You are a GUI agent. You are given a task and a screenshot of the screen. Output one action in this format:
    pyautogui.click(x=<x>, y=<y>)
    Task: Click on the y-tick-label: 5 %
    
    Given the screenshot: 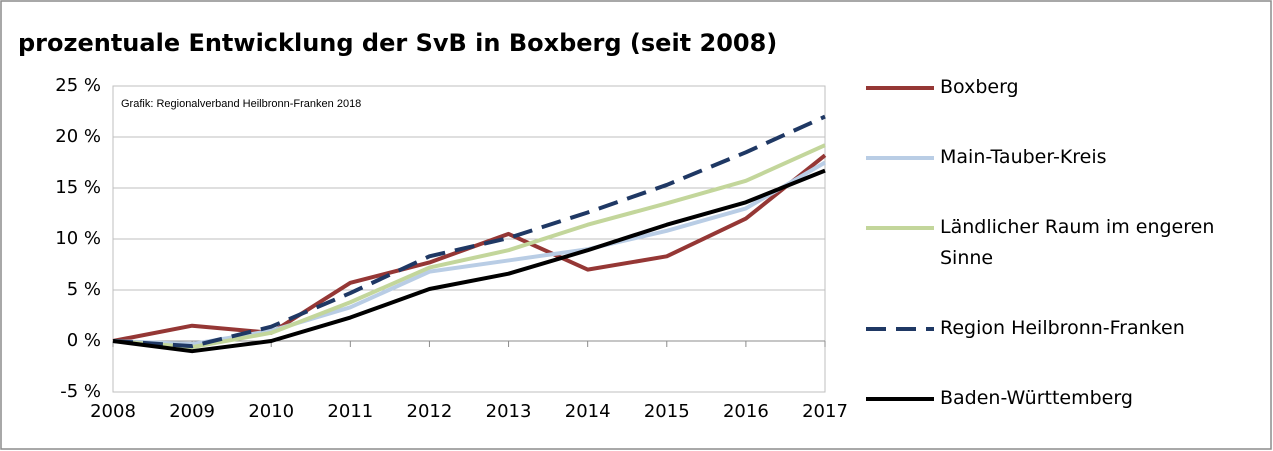 What is the action you would take?
    pyautogui.click(x=84, y=289)
    